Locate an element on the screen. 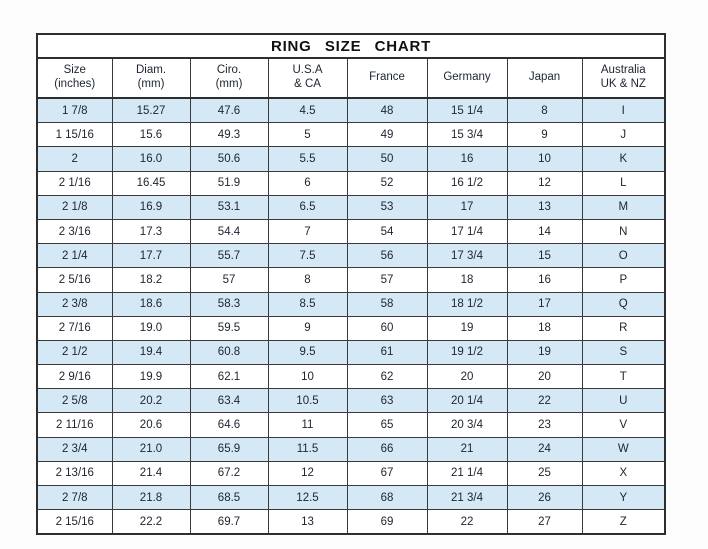 This screenshot has height=549, width=708. table-cell: 20 3/4 is located at coordinates (467, 425).